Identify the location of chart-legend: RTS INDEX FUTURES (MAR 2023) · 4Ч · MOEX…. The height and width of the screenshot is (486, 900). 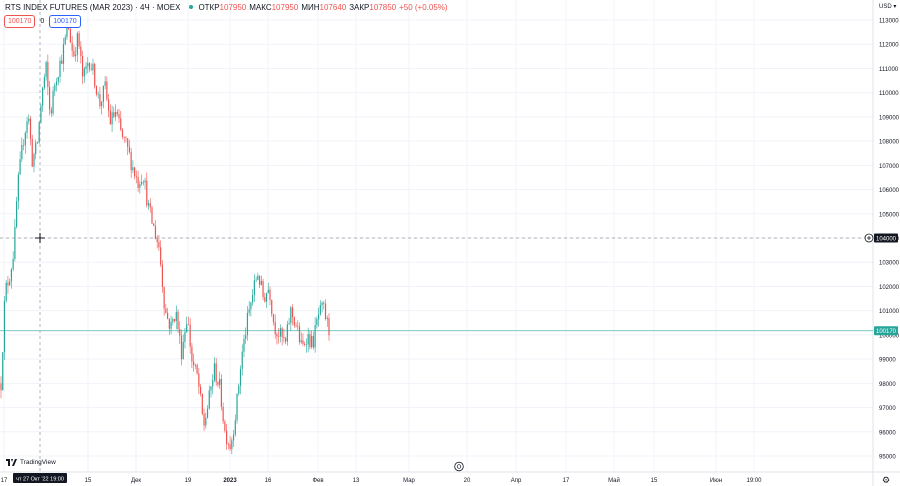
(226, 7).